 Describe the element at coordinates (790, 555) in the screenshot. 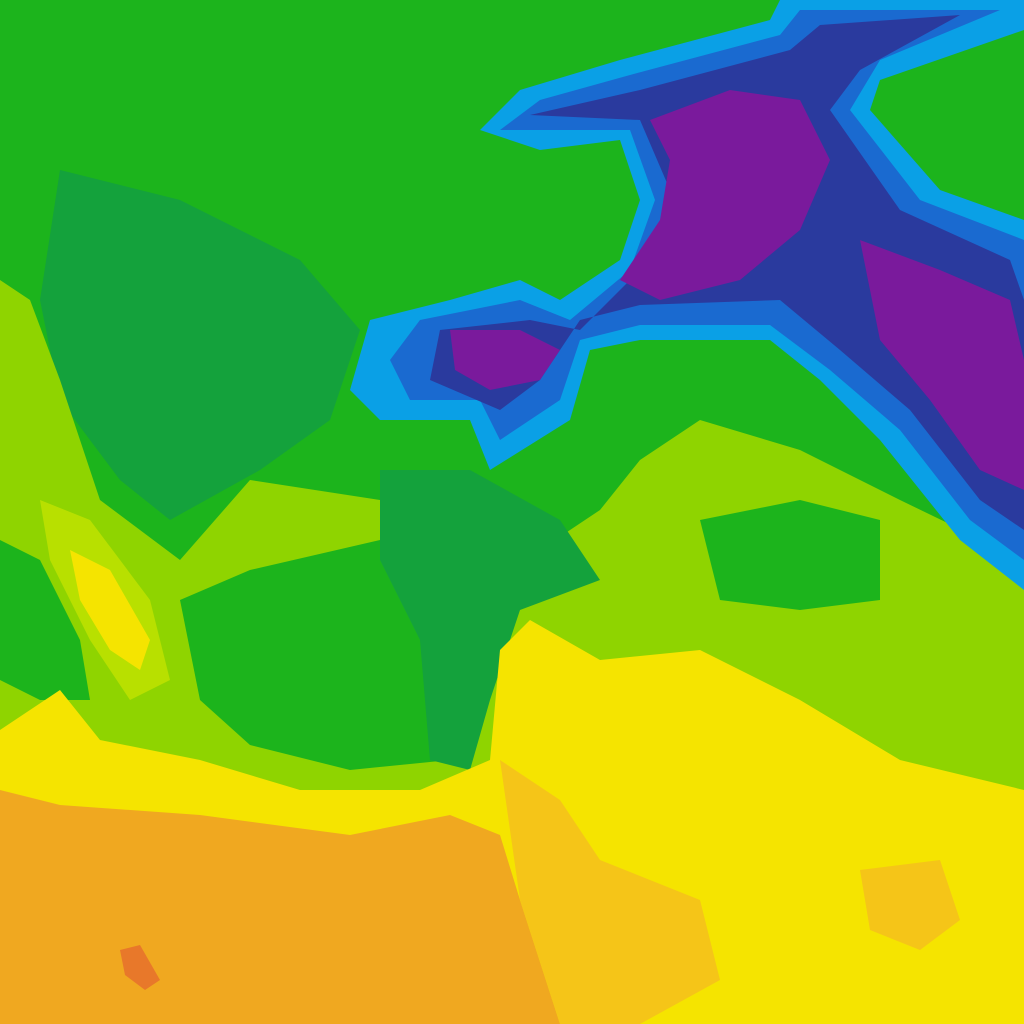

I see `green-zone-east` at that location.